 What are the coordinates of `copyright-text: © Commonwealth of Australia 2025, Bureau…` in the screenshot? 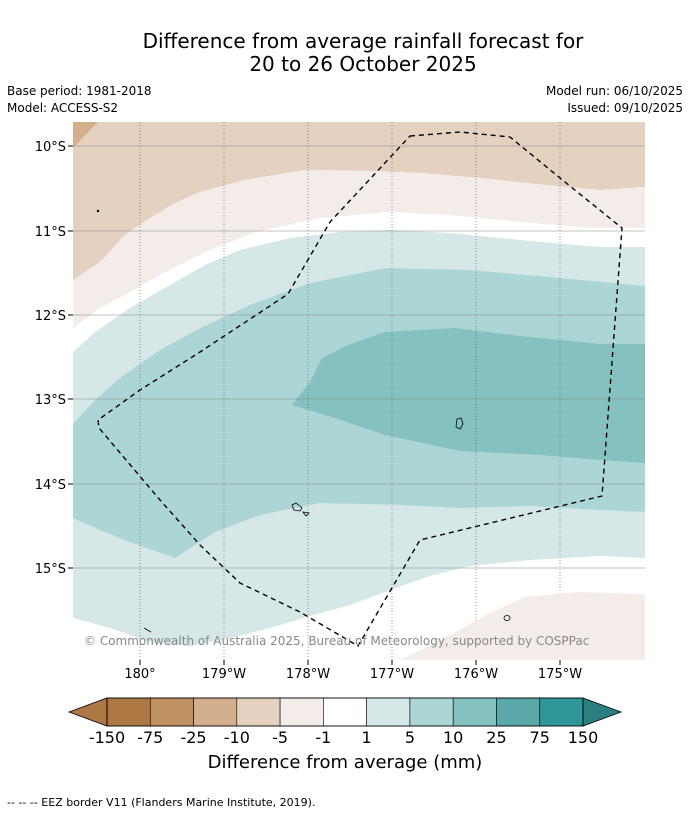 It's located at (336, 641).